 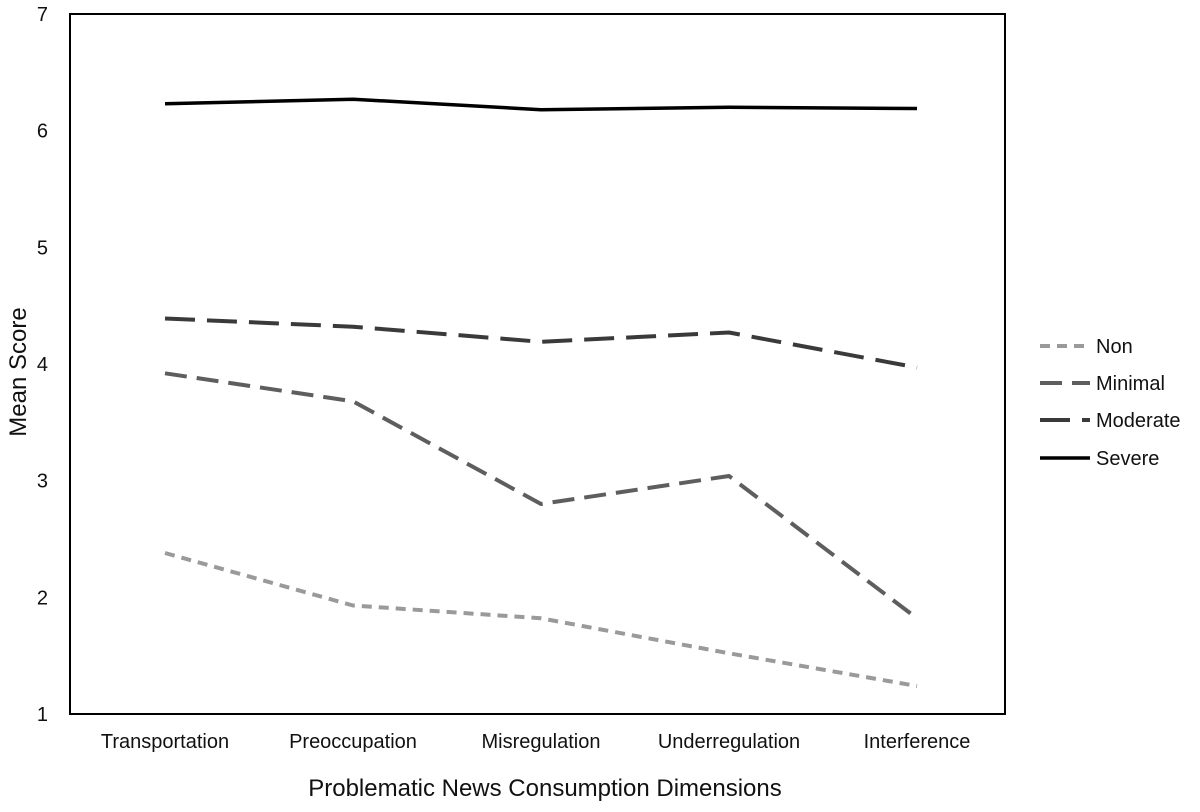 I want to click on y-tick-label: 1, so click(x=42, y=715).